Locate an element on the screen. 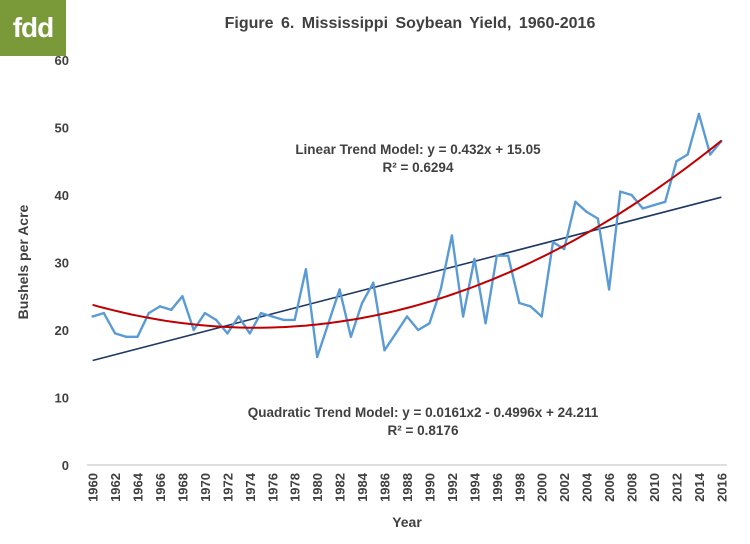 This screenshot has height=544, width=750. x-tick-label: 2008 is located at coordinates (632, 487).